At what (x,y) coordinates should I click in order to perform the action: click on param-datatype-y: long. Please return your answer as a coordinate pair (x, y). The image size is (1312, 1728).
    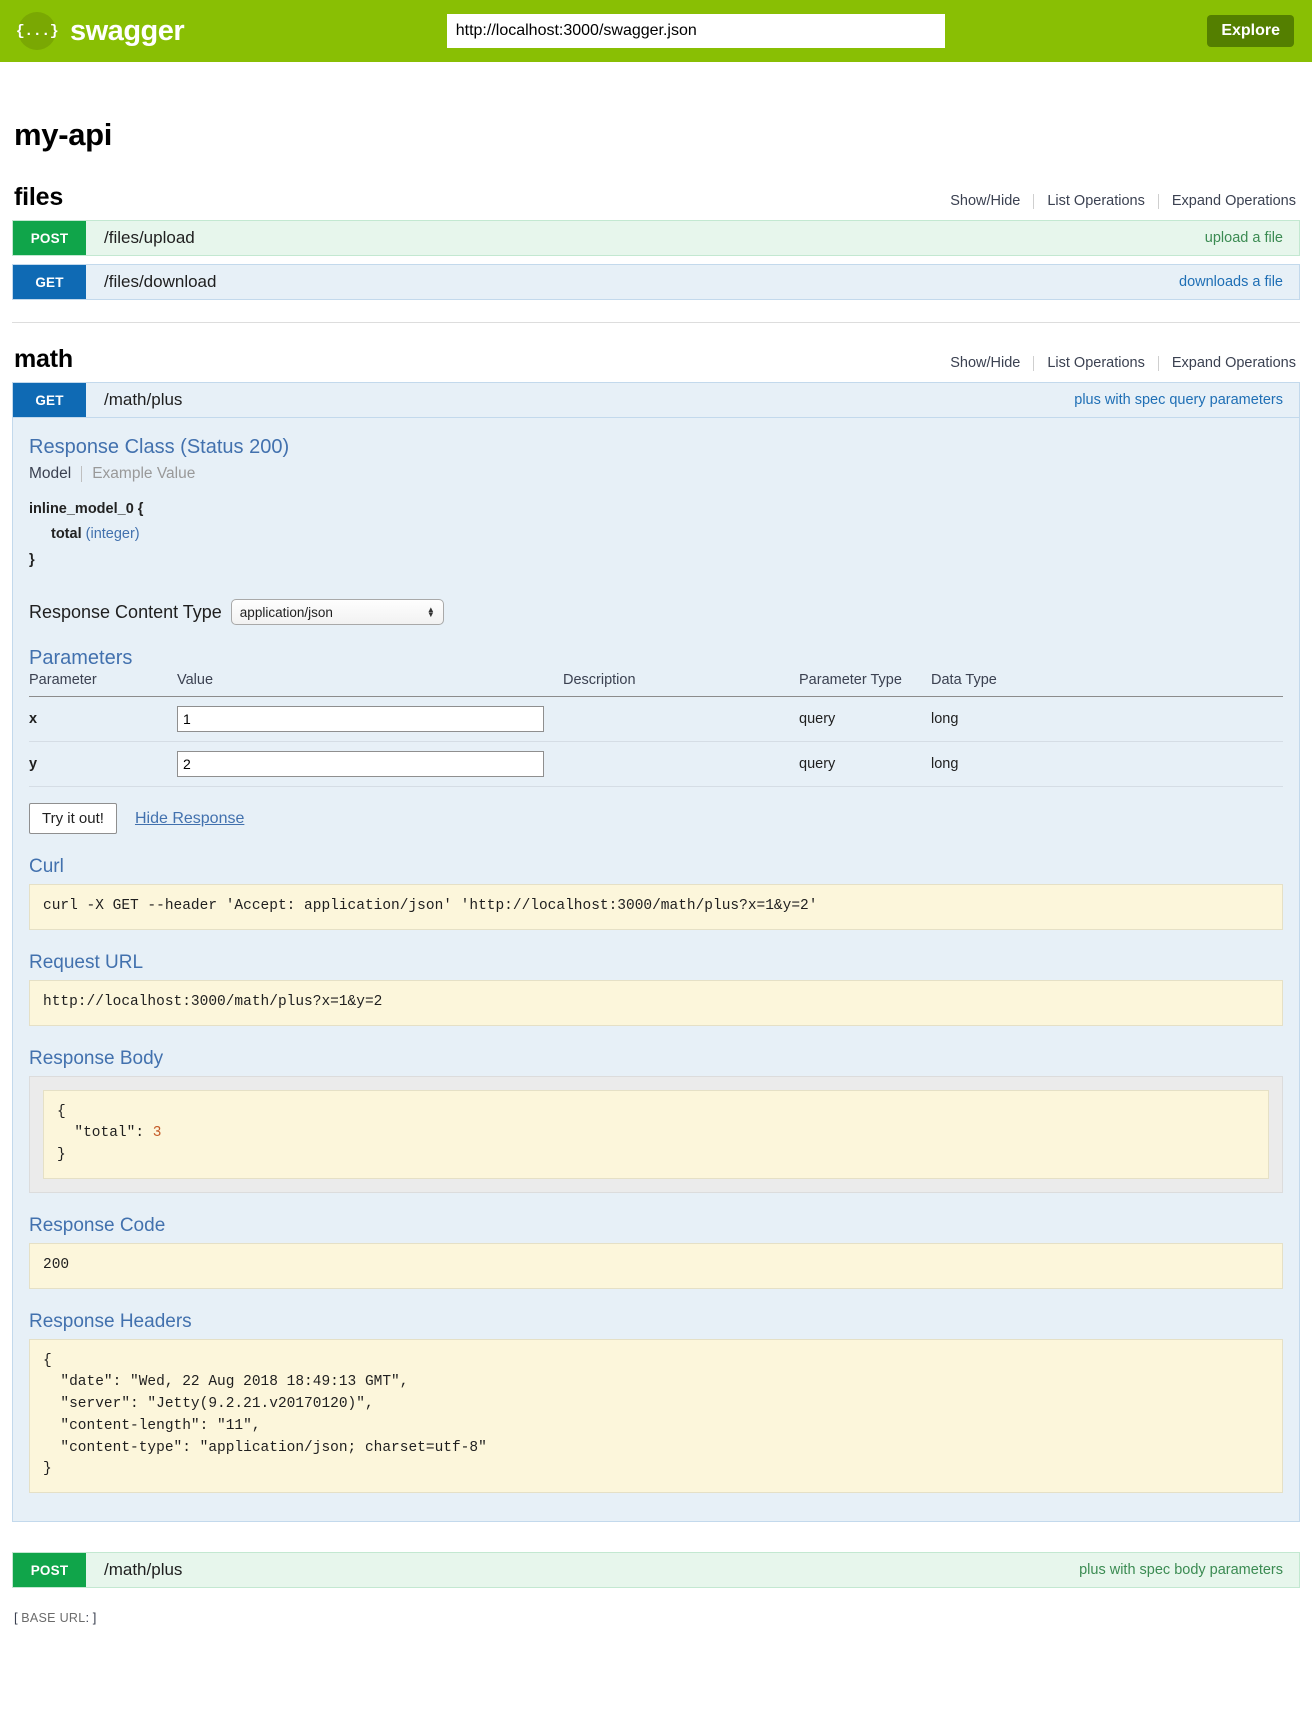
    Looking at the image, I should click on (1107, 764).